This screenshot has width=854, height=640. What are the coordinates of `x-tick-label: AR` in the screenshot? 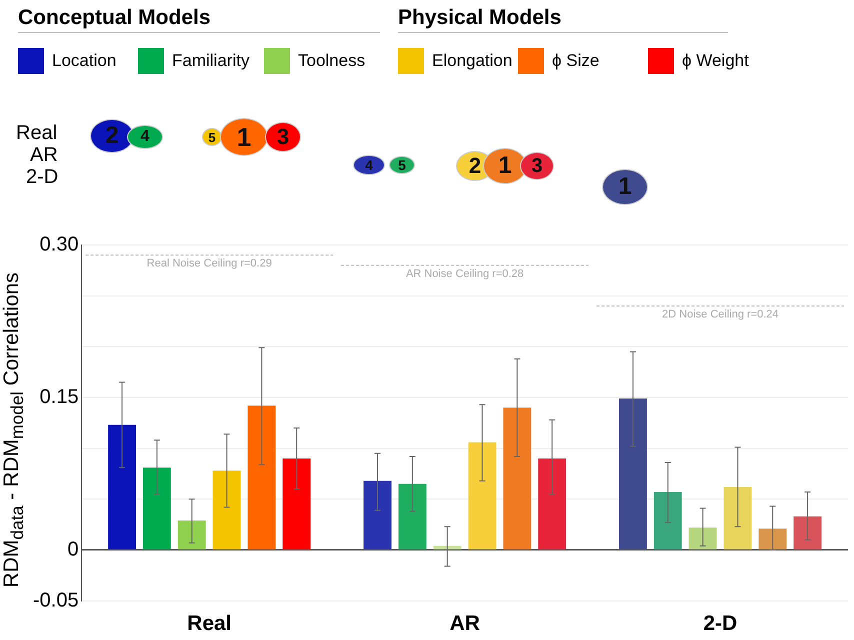 It's located at (465, 624).